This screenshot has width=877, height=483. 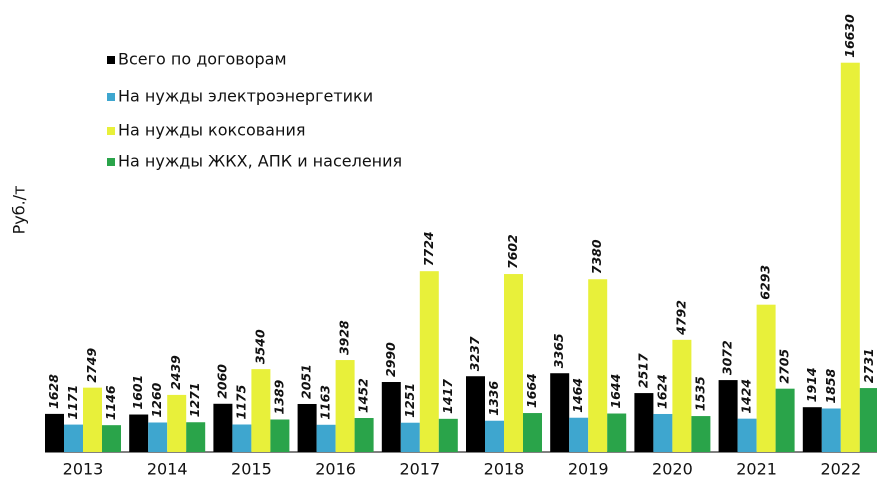 What do you see at coordinates (53, 391) in the screenshot?
I see `value-label: 1628` at bounding box center [53, 391].